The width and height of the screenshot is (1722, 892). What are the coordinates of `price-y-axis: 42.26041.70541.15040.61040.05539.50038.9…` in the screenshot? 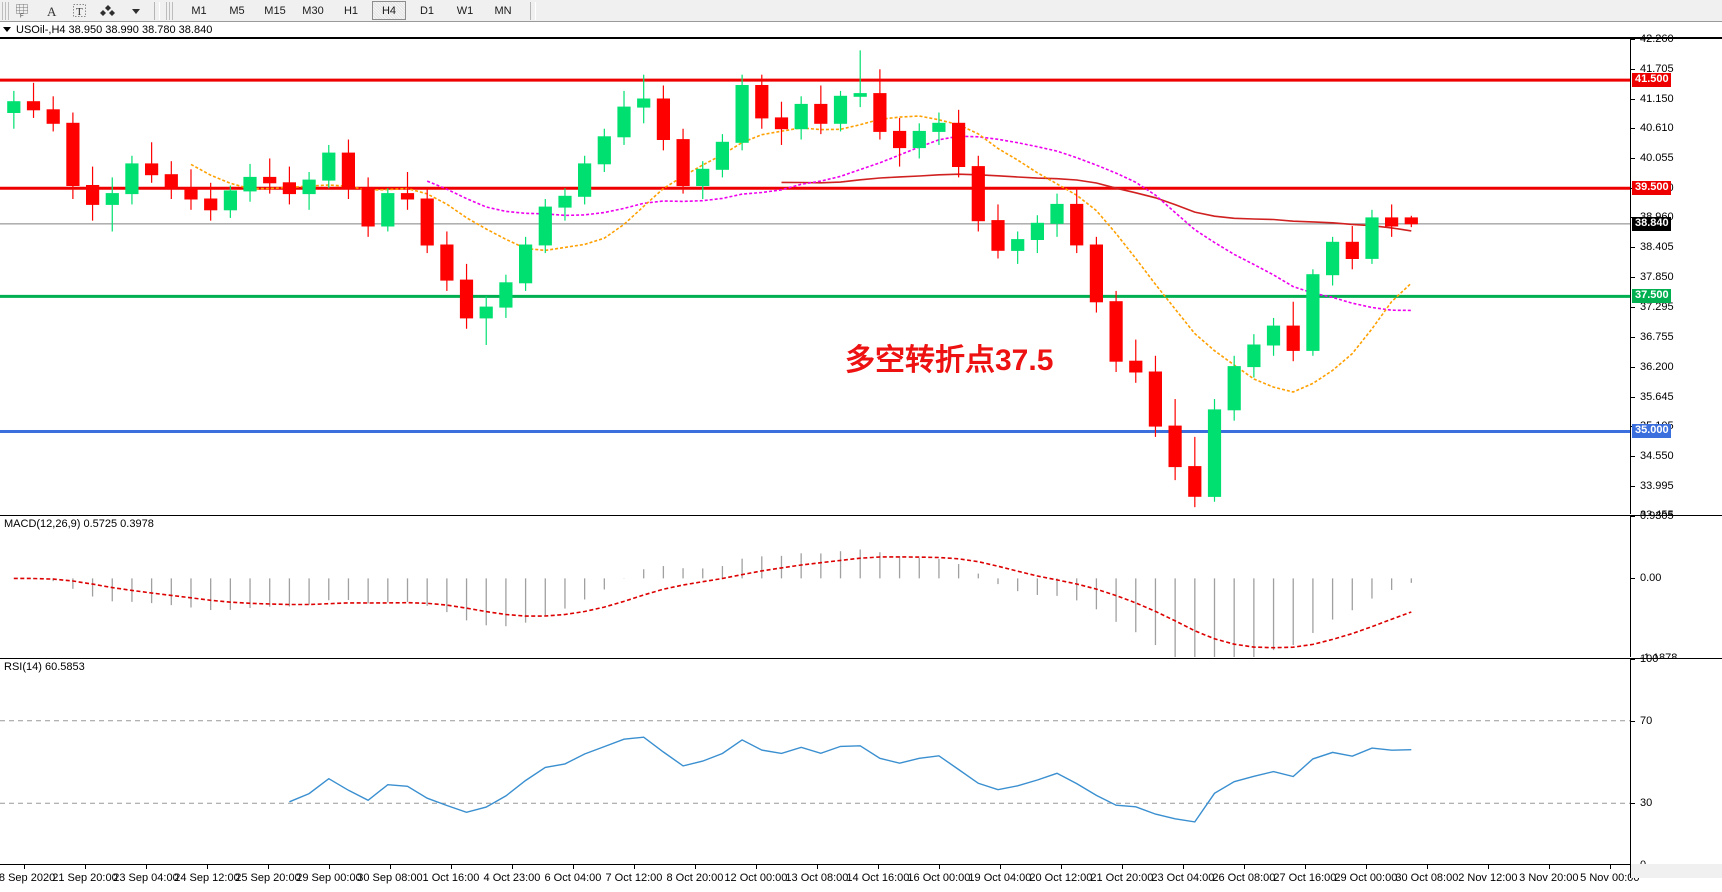 It's located at (1676, 277).